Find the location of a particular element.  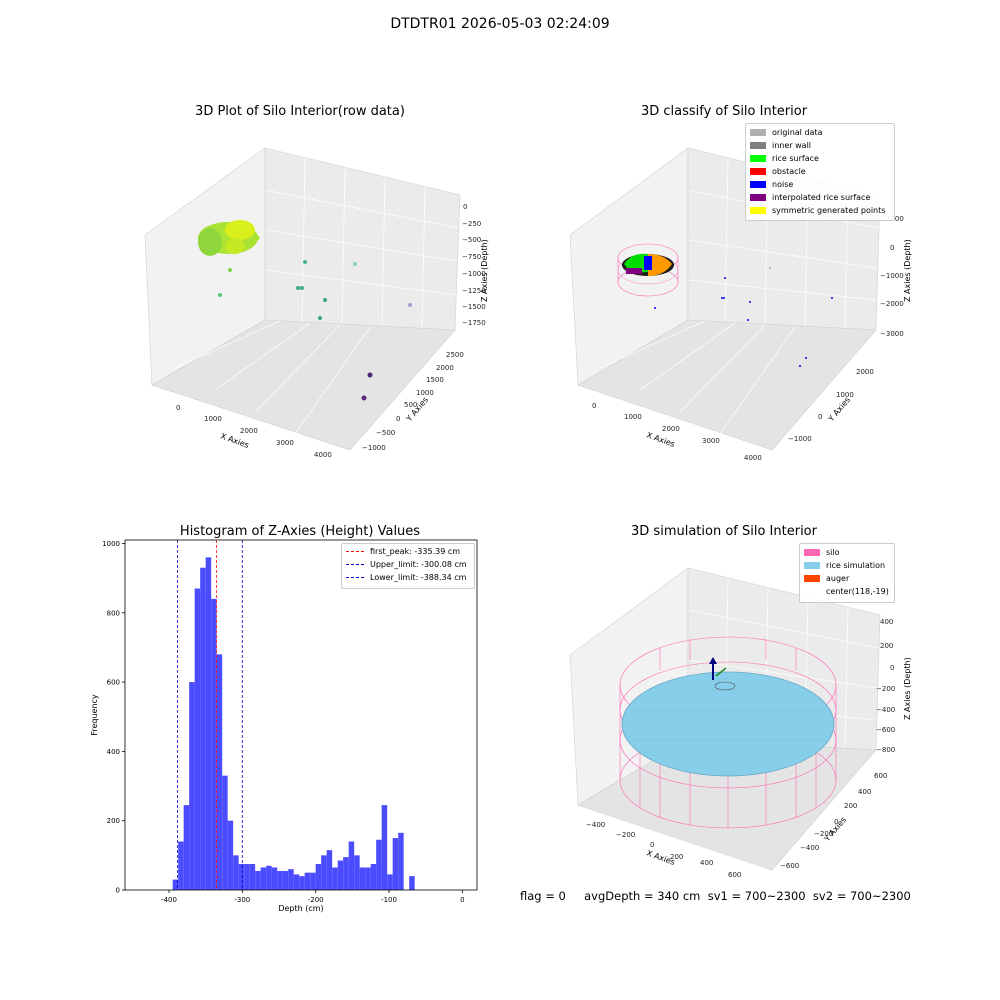

classify-legend-label: inner wall is located at coordinates (792, 145).